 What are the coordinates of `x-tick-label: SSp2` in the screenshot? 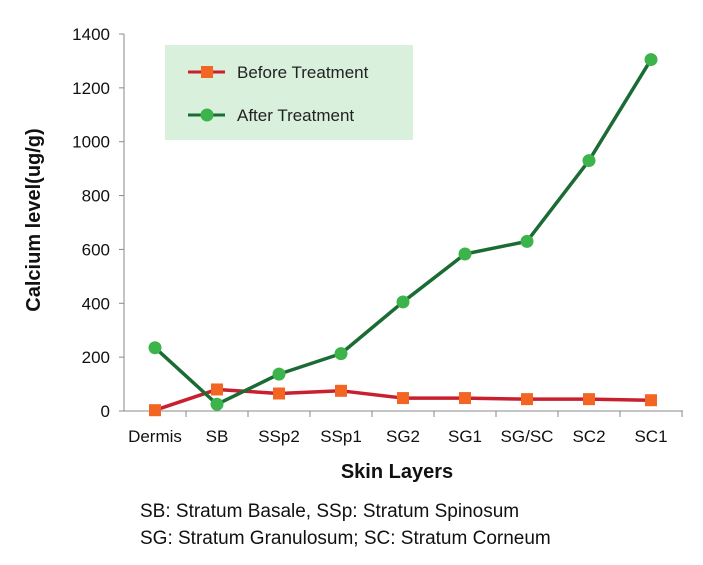 It's located at (279, 436).